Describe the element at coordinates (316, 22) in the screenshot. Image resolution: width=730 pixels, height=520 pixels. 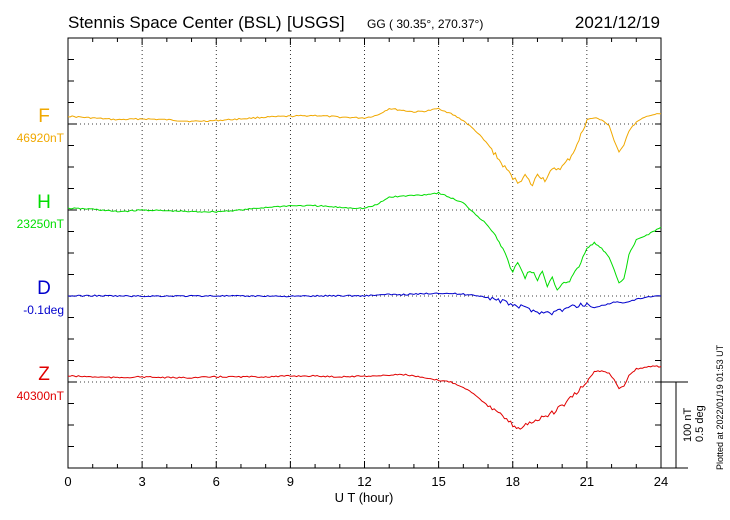
I see `agency-label: [USGS]` at that location.